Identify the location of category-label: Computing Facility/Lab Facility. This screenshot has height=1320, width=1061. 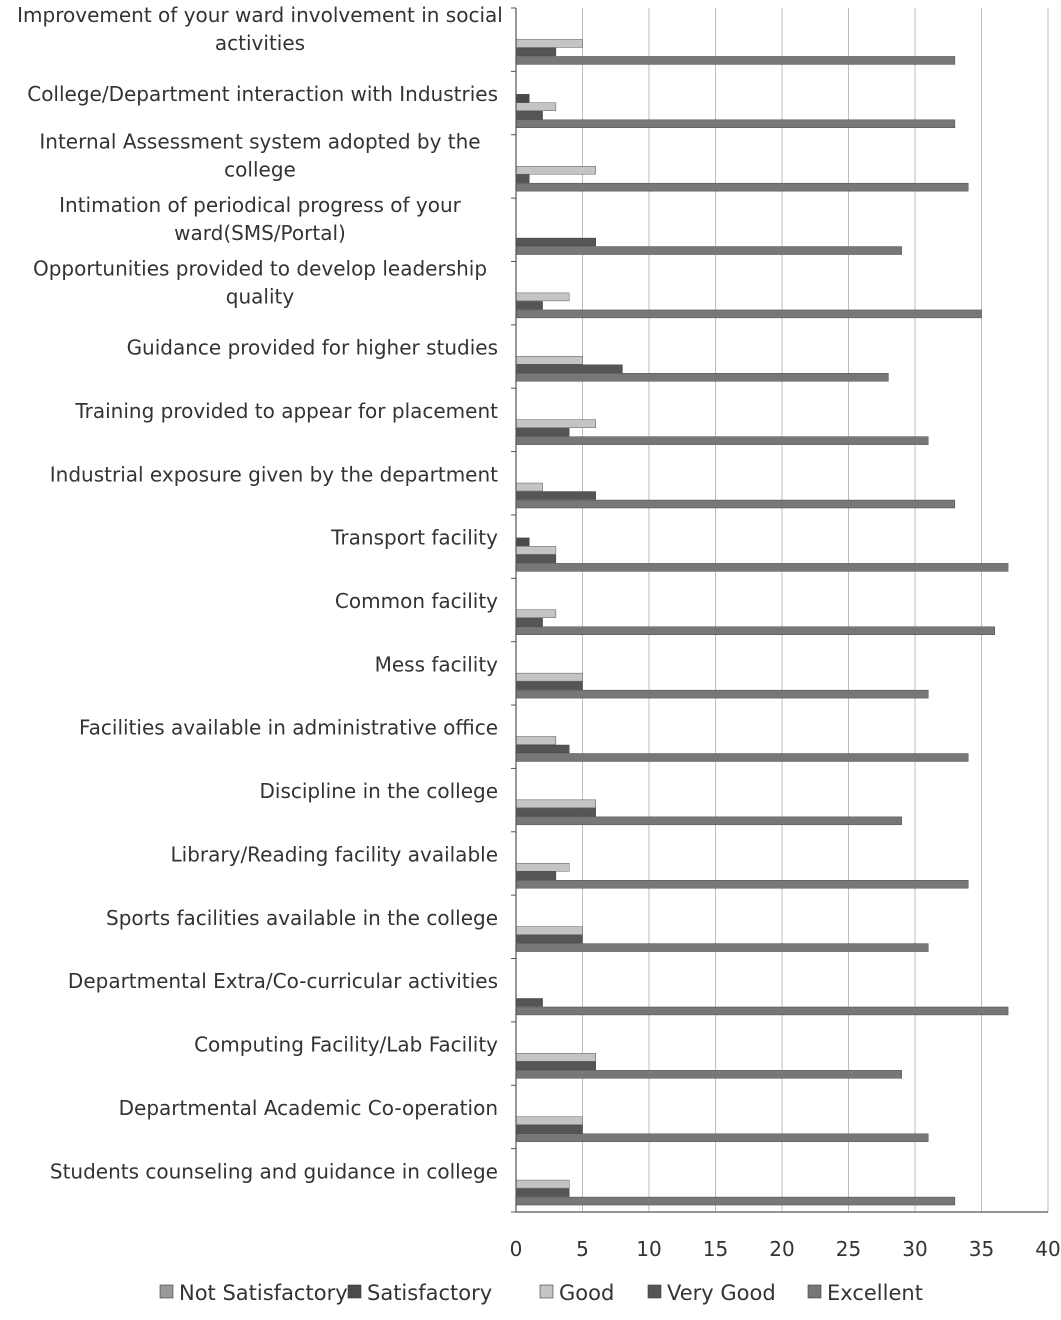
(346, 1045).